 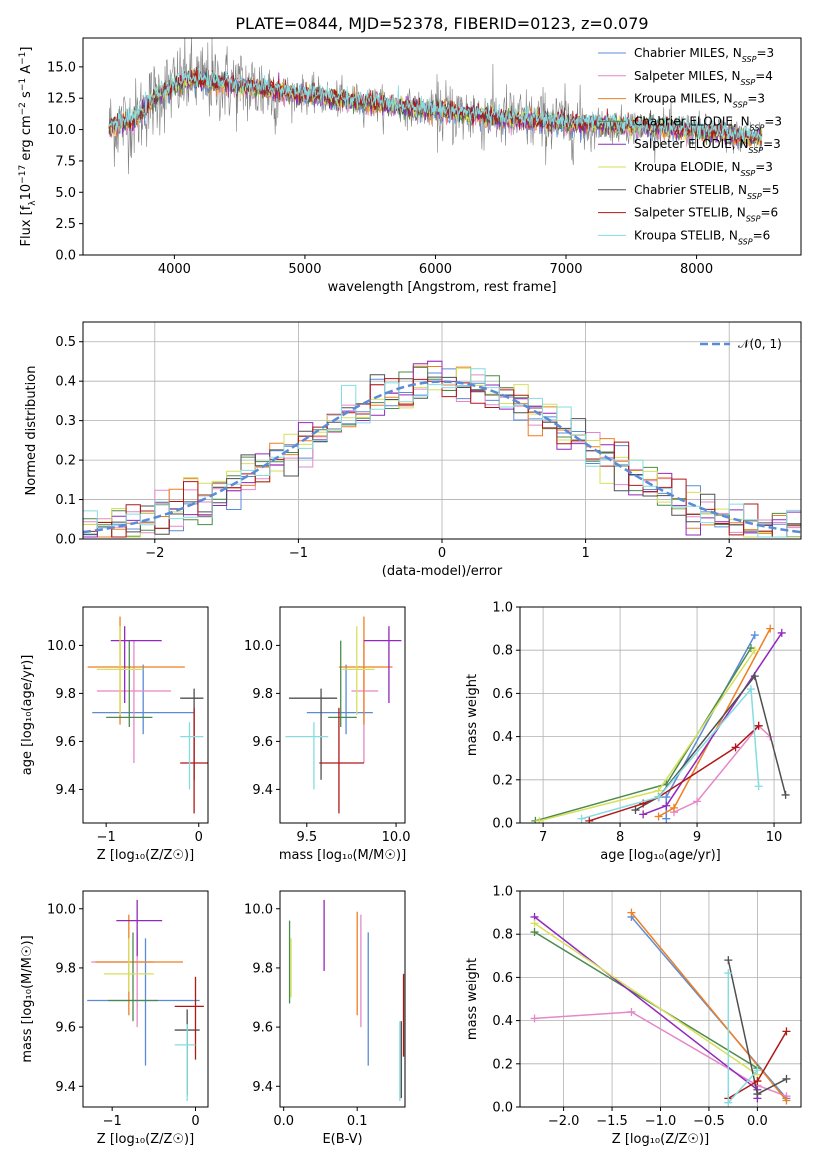 I want to click on legend-entry: Kroupa ELODIE, NSSP=3, so click(x=703, y=169).